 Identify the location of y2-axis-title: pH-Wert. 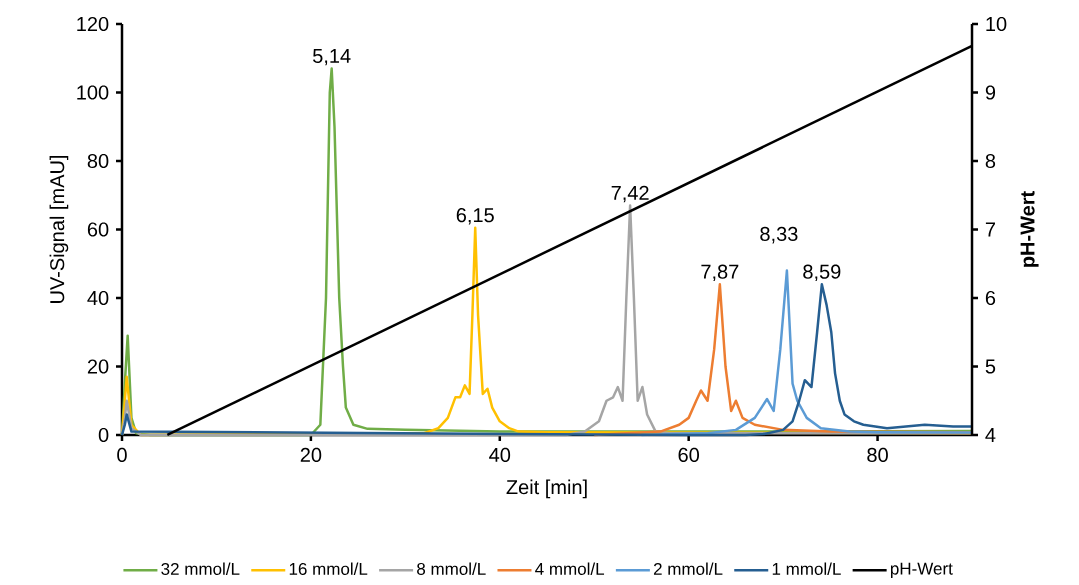
(1029, 229).